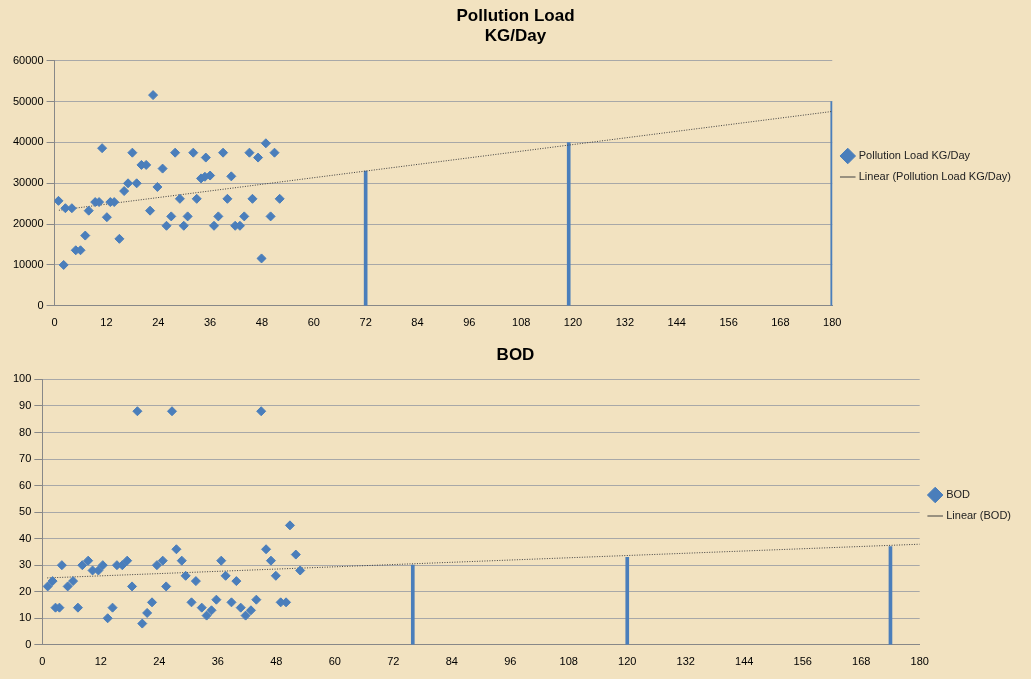 The height and width of the screenshot is (679, 1031). What do you see at coordinates (934, 176) in the screenshot?
I see `legend-label: Linear (Pollution Load KG/Day)` at bounding box center [934, 176].